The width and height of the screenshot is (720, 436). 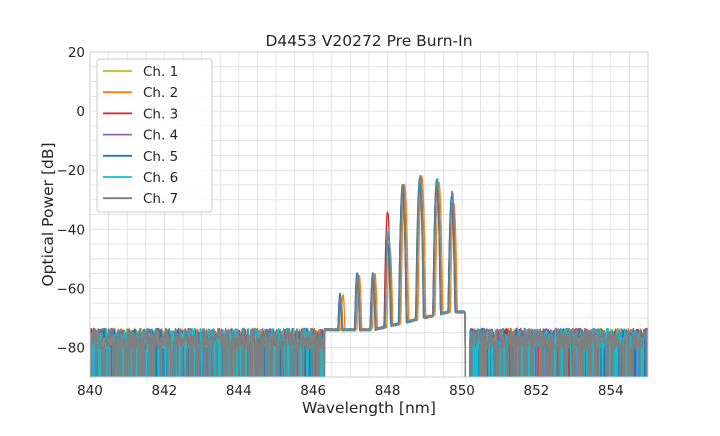 What do you see at coordinates (71, 289) in the screenshot?
I see `y-tick-label: −60` at bounding box center [71, 289].